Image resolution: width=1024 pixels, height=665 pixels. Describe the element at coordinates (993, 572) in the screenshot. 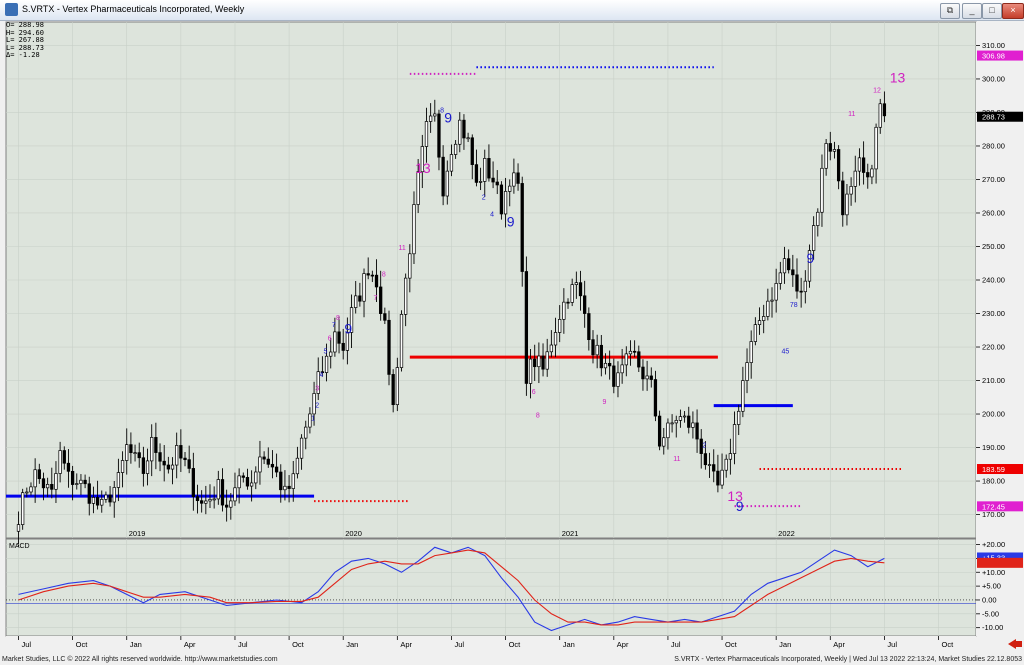

I see `macd-tick-label: +10.00` at that location.